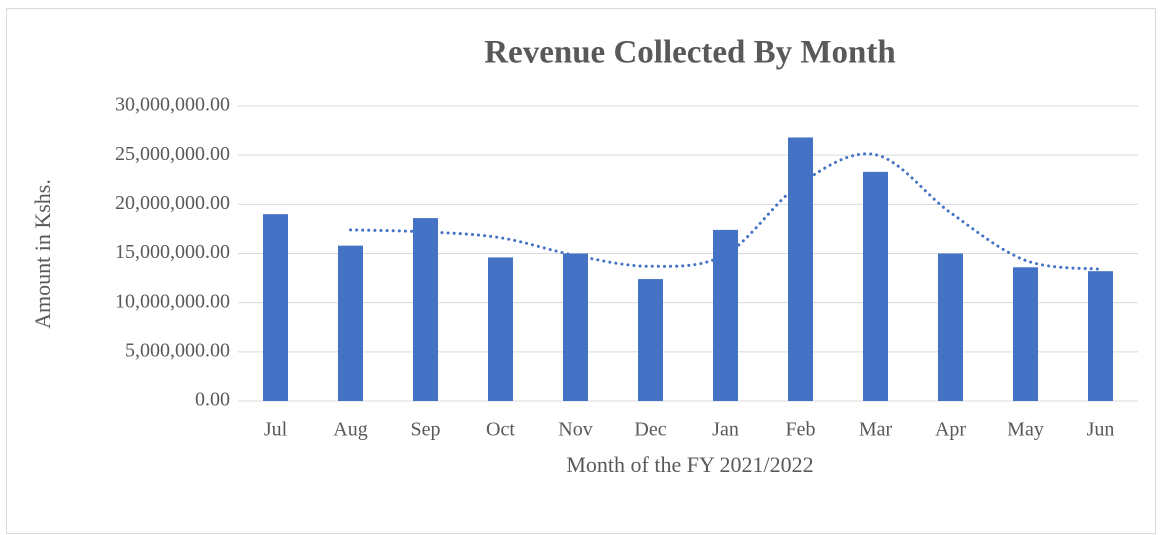 The width and height of the screenshot is (1162, 535). What do you see at coordinates (689, 464) in the screenshot?
I see `x-axis-title: Month of the FY 2021/2022` at bounding box center [689, 464].